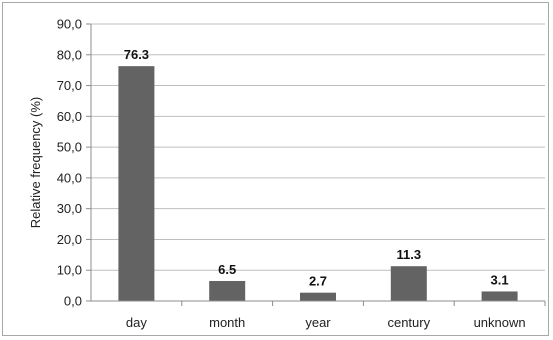 This screenshot has height=340, width=553. What do you see at coordinates (227, 269) in the screenshot?
I see `data-label-month: 6.5` at bounding box center [227, 269].